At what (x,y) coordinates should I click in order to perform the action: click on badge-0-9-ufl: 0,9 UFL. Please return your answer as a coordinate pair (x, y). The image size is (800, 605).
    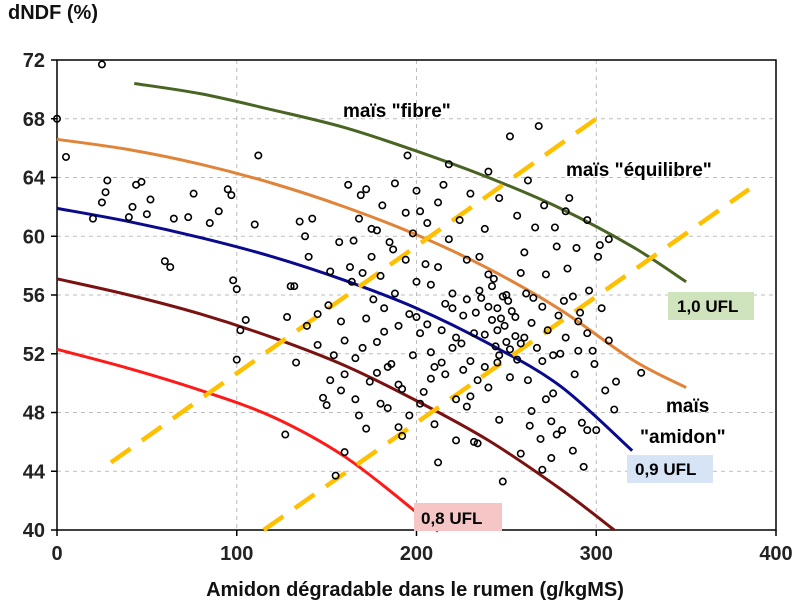
    Looking at the image, I should click on (665, 469).